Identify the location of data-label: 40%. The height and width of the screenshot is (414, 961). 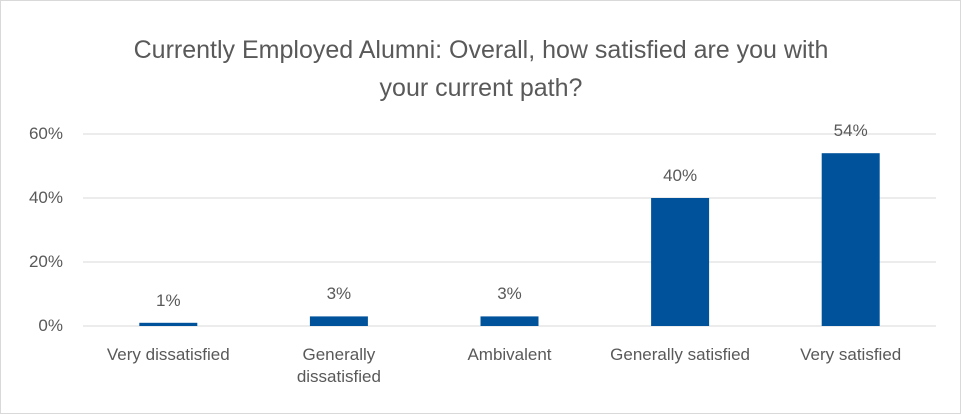
(680, 175).